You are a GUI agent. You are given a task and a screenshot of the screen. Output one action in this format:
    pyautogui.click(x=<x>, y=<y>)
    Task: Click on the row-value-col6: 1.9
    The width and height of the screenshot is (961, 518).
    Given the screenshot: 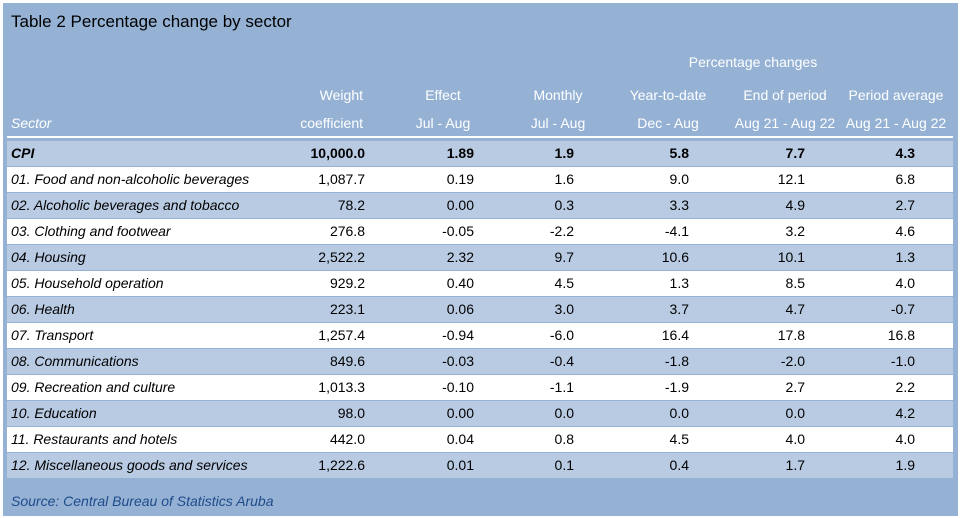 What is the action you would take?
    pyautogui.click(x=905, y=465)
    